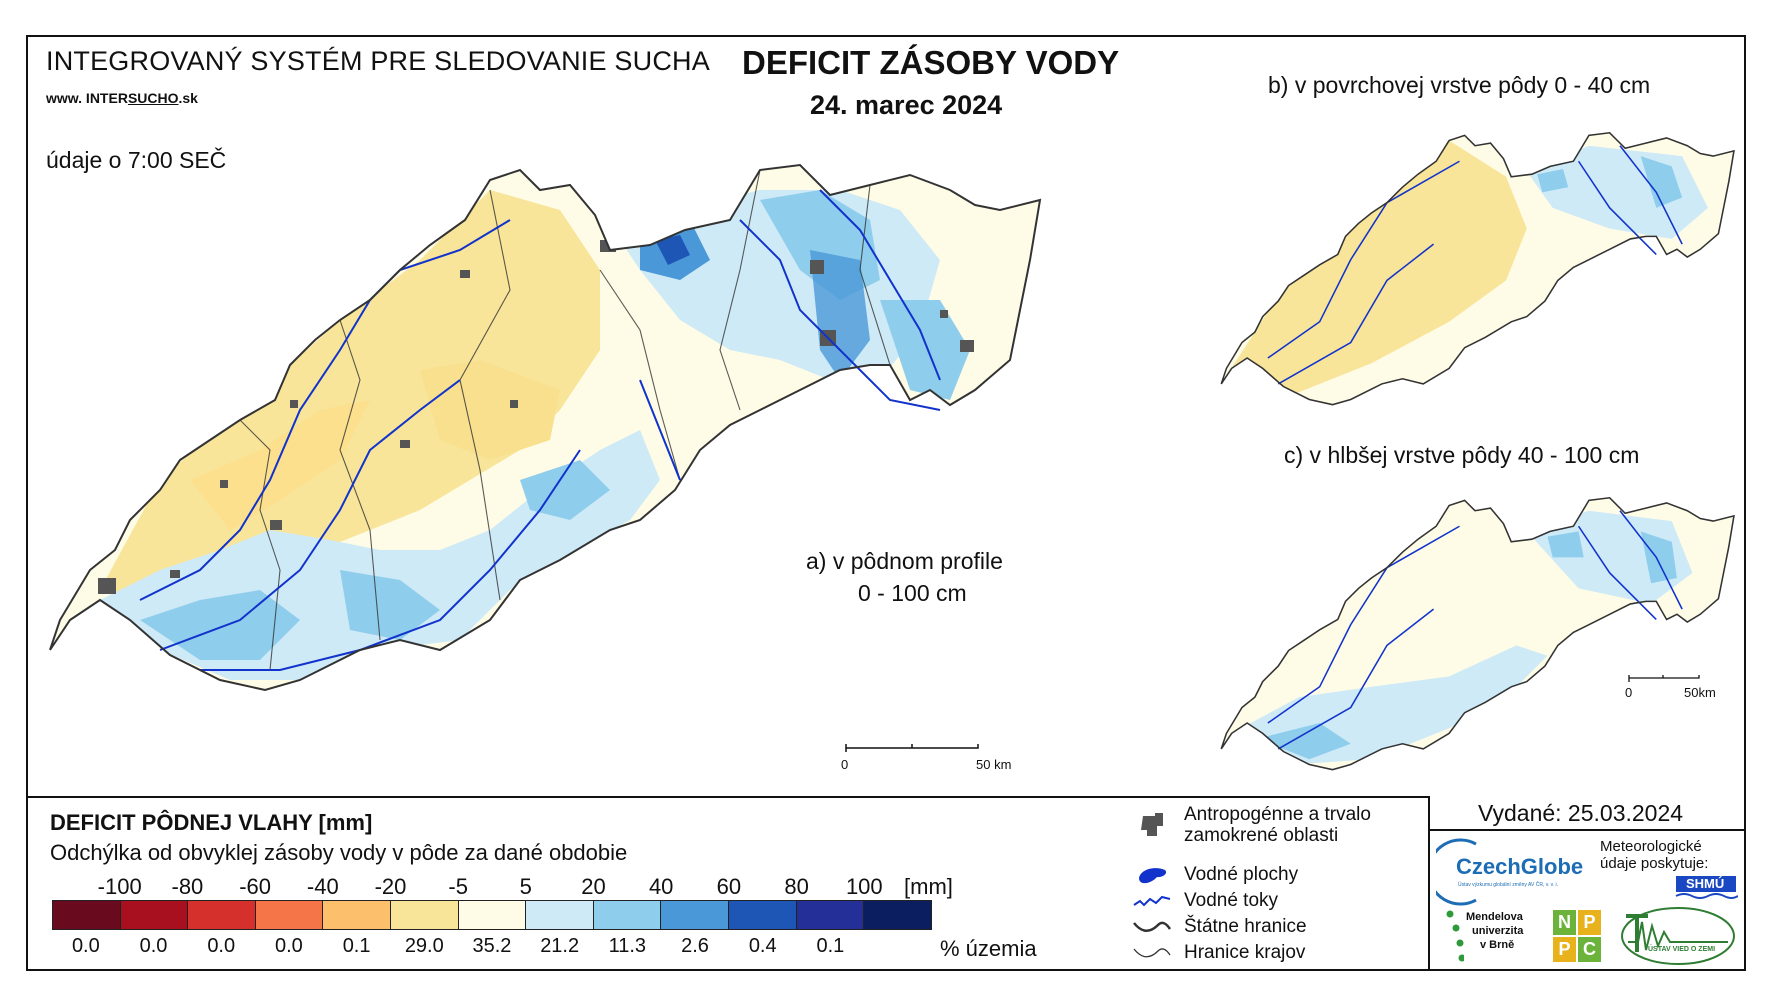  What do you see at coordinates (458, 886) in the screenshot?
I see `tick-label: -5` at bounding box center [458, 886].